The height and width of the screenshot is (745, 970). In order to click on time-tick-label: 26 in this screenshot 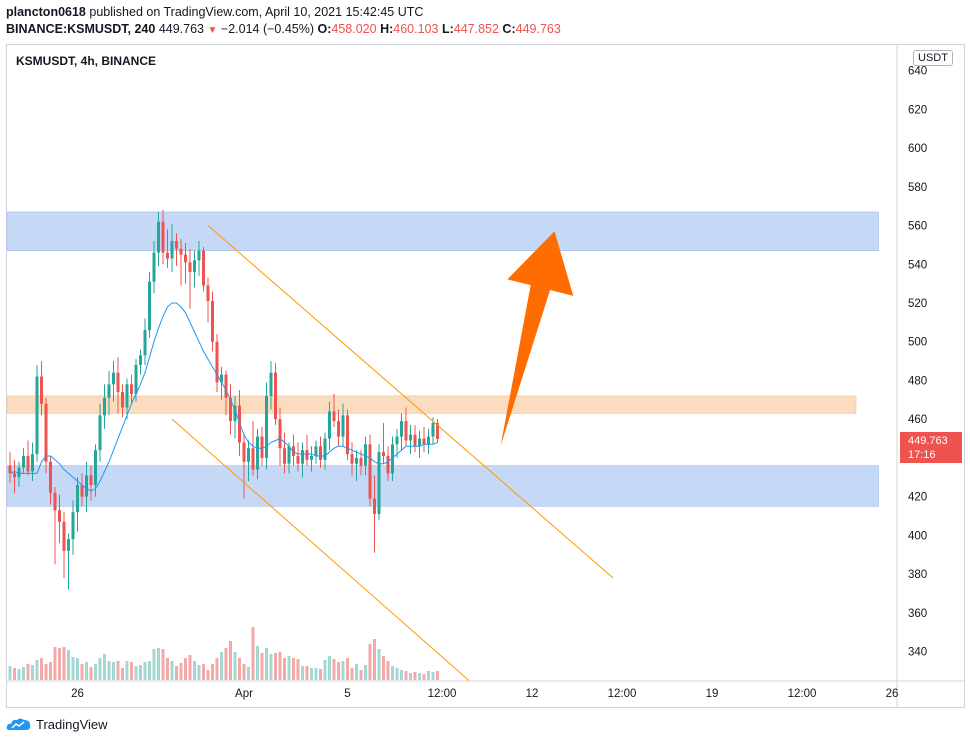, I will do `click(77, 694)`.